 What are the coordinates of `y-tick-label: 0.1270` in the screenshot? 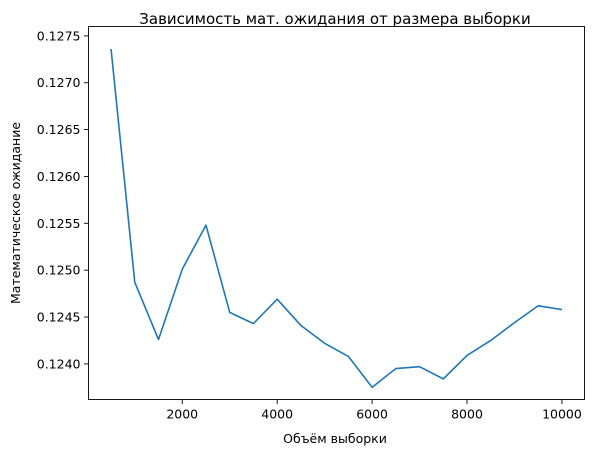 It's located at (59, 82).